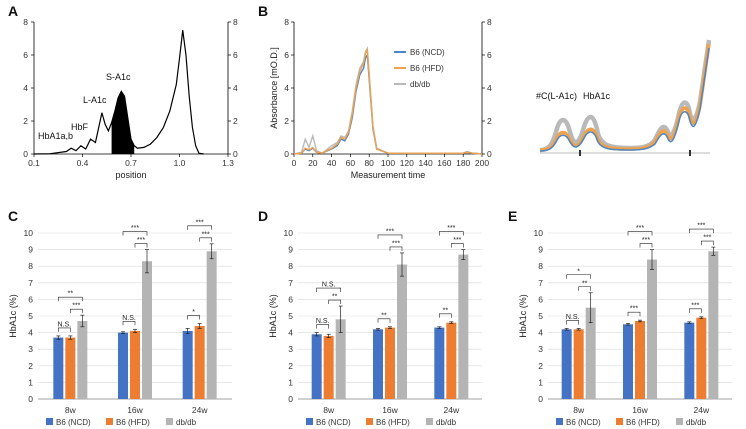 The image size is (746, 429). Describe the element at coordinates (463, 163) in the screenshot. I see `panel-b-xtick-label: 180` at that location.